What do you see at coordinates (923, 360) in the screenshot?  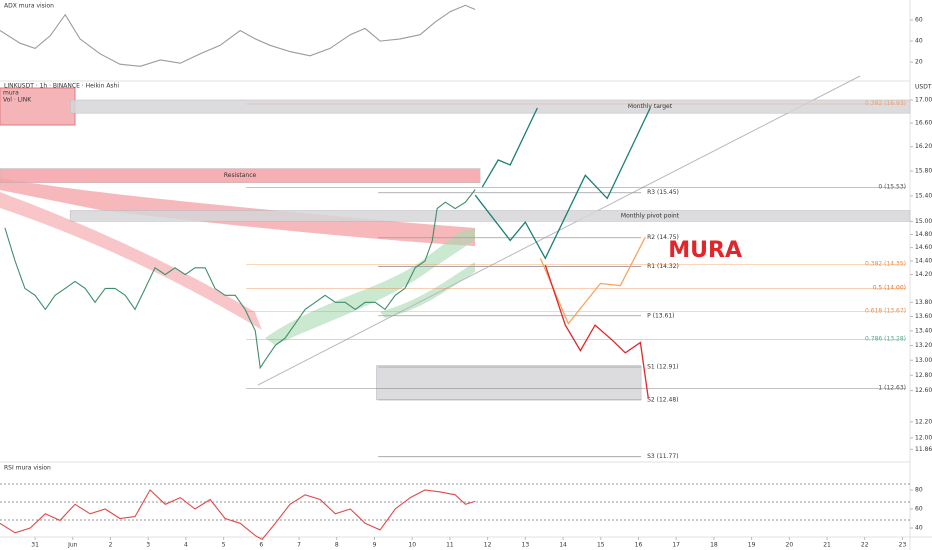 I see `y-tick-label: 13.00` at bounding box center [923, 360].